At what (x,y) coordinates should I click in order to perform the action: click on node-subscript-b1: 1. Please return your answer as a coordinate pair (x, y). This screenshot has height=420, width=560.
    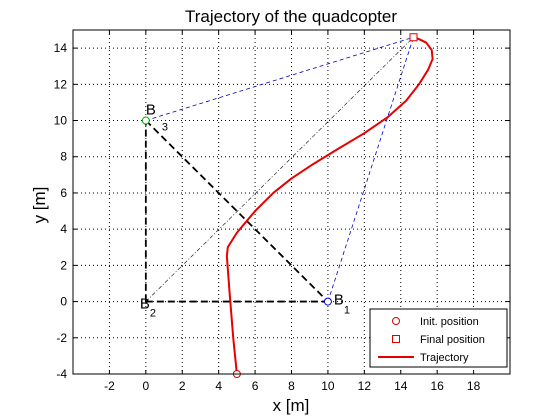
    Looking at the image, I should click on (347, 311).